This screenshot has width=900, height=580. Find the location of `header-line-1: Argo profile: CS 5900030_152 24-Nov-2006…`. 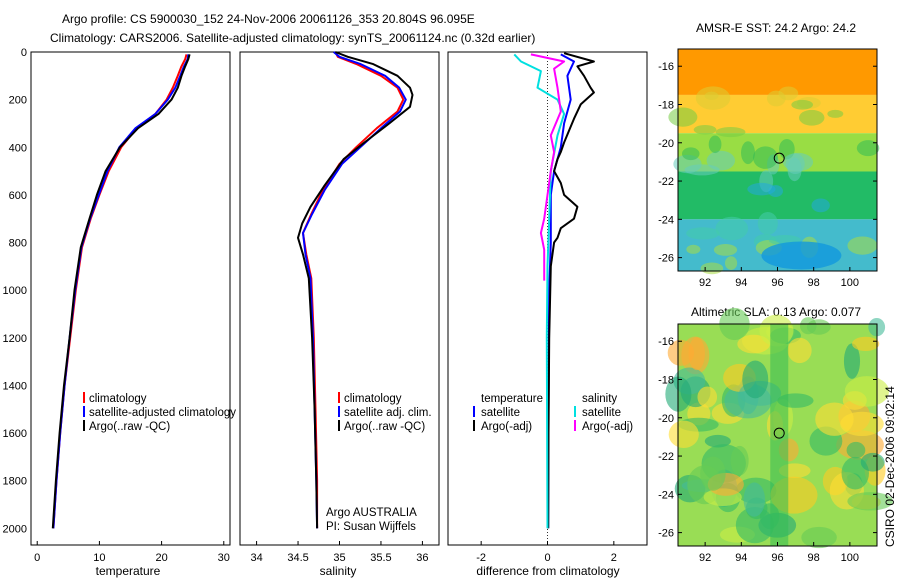

header-line-1: Argo profile: CS 5900030_152 24-Nov-2006… is located at coordinates (268, 19).